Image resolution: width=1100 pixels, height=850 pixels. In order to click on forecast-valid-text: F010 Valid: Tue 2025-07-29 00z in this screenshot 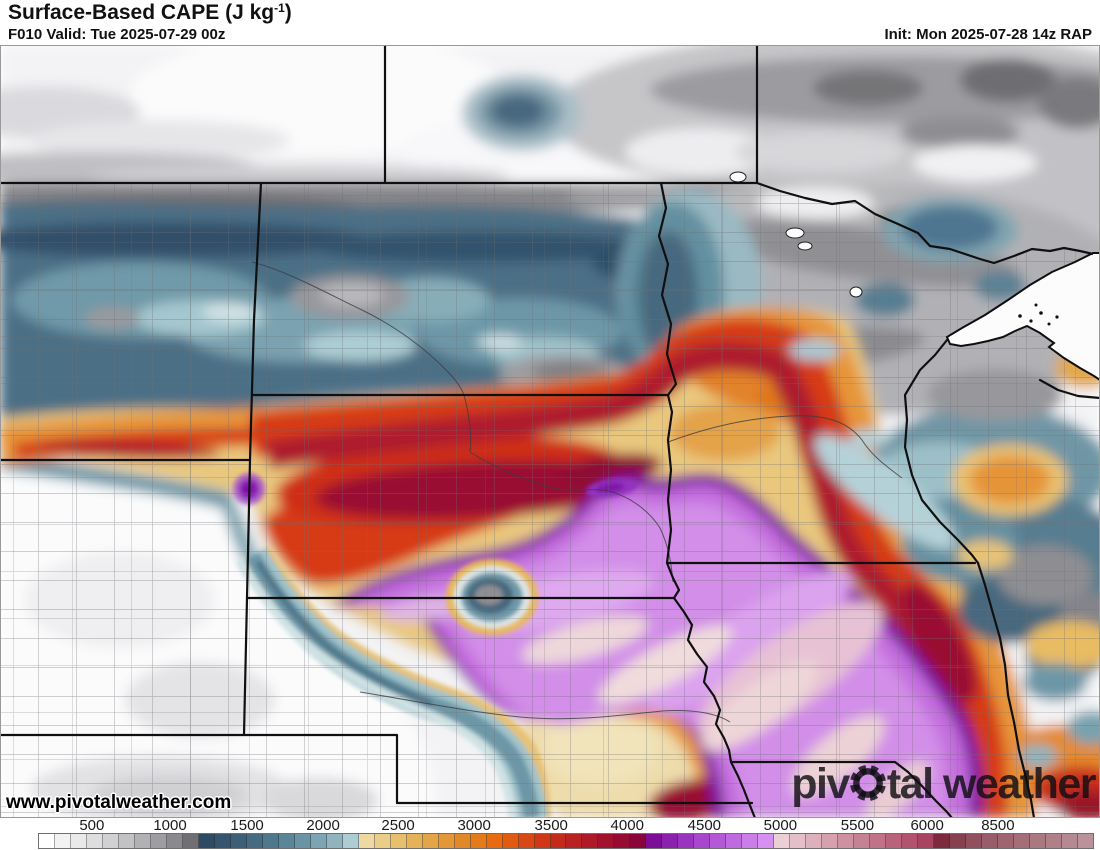, I will do `click(117, 34)`.